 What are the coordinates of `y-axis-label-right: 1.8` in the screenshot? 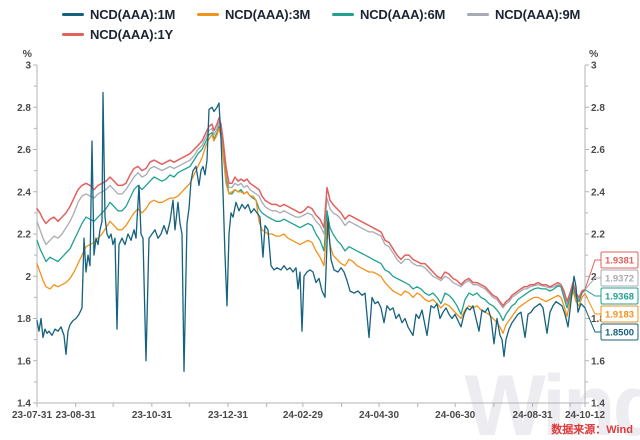 It's located at (598, 319).